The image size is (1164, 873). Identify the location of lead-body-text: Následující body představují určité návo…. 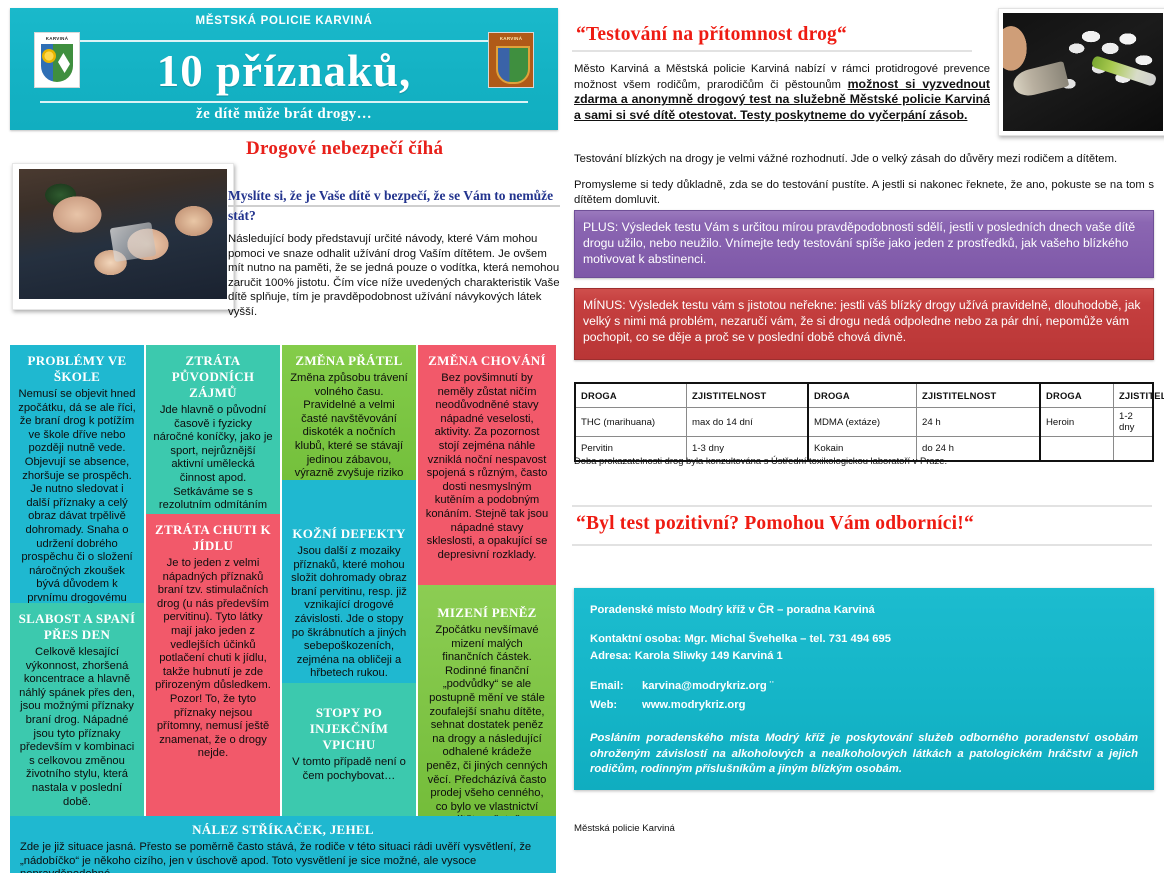
(394, 275).